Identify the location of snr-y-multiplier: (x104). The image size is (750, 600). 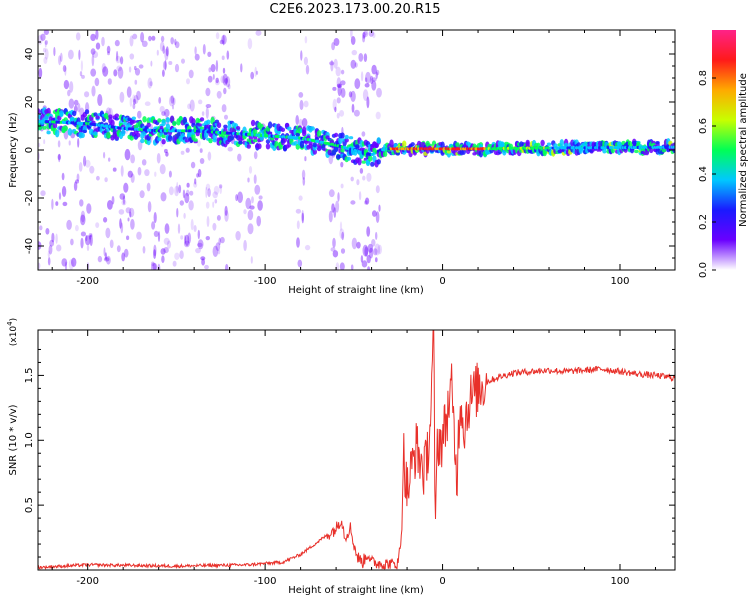
(12, 332).